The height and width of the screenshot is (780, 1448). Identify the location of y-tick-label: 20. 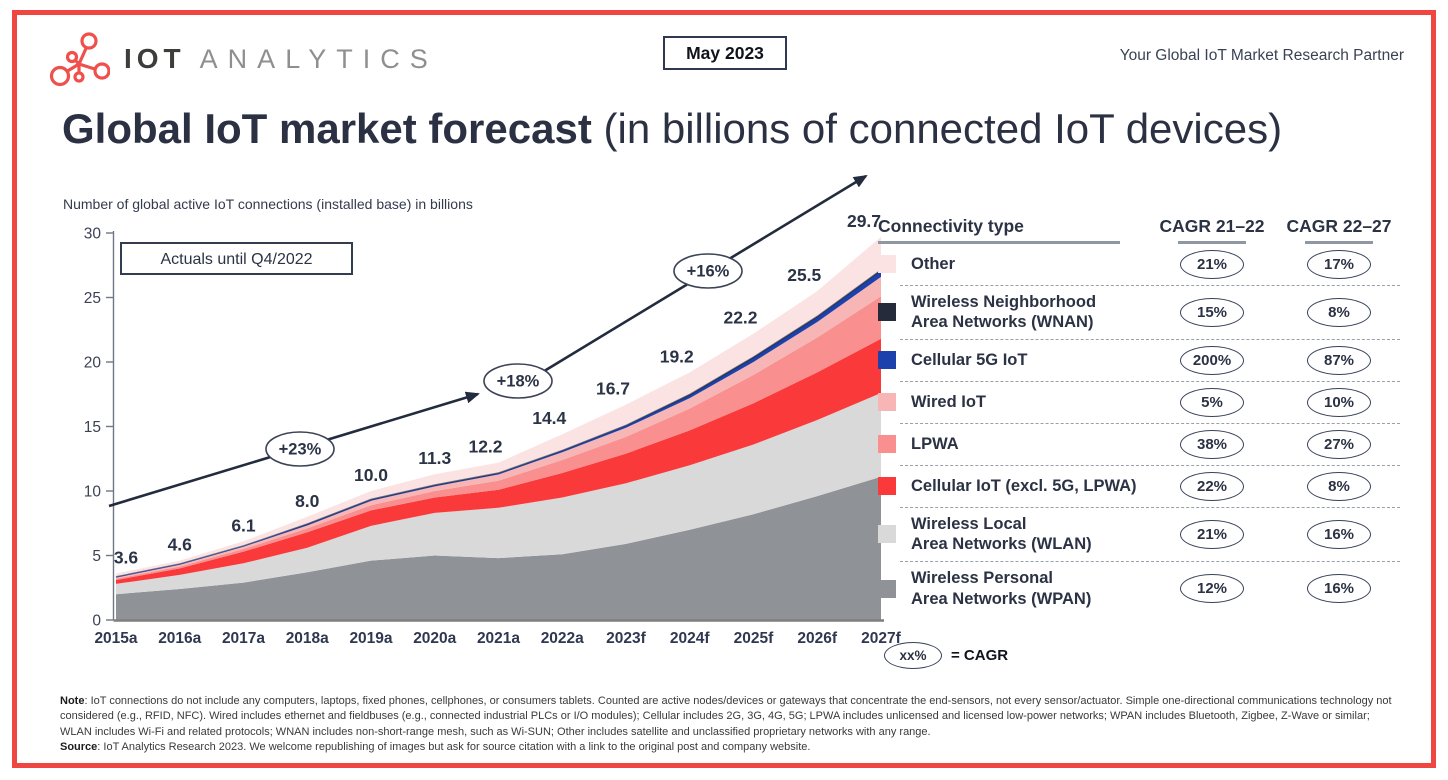
(93, 363).